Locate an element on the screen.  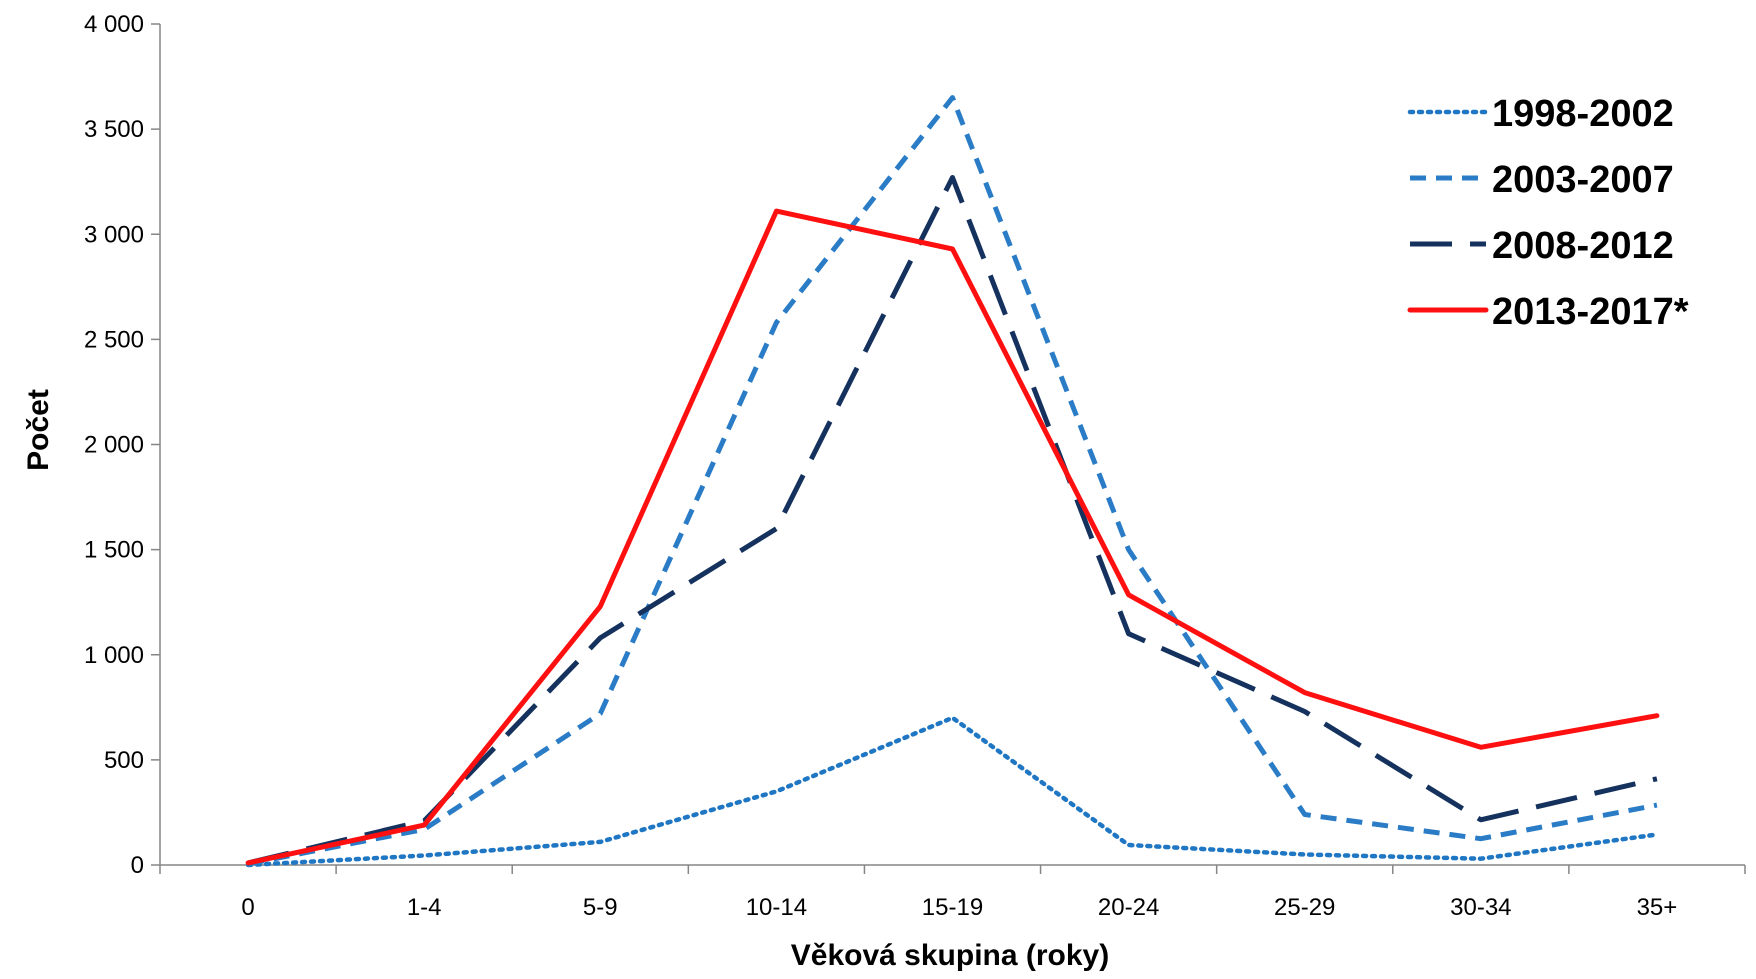
y-tick-label: 3 000 is located at coordinates (114, 234).